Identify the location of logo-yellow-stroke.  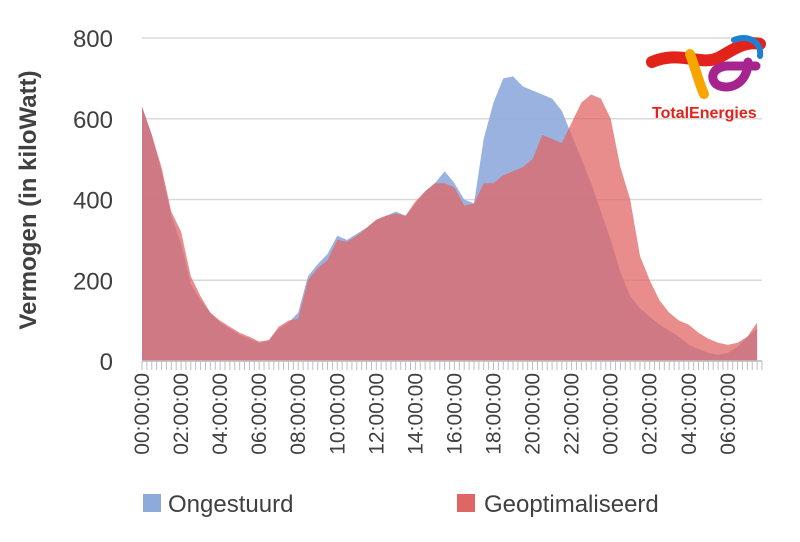
(697, 74).